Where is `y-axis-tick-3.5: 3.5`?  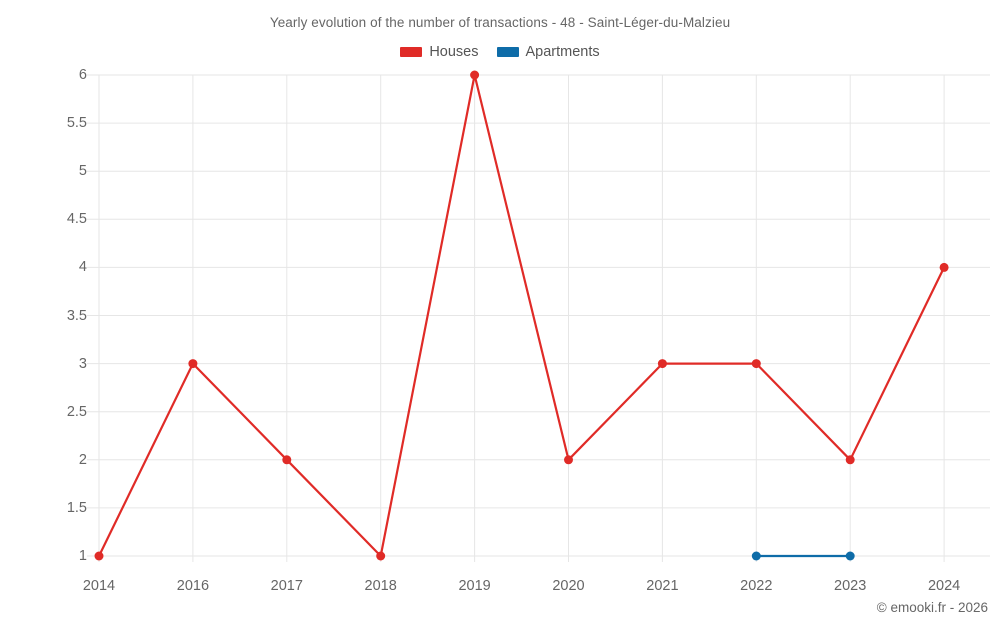 y-axis-tick-3.5: 3.5 is located at coordinates (76, 315).